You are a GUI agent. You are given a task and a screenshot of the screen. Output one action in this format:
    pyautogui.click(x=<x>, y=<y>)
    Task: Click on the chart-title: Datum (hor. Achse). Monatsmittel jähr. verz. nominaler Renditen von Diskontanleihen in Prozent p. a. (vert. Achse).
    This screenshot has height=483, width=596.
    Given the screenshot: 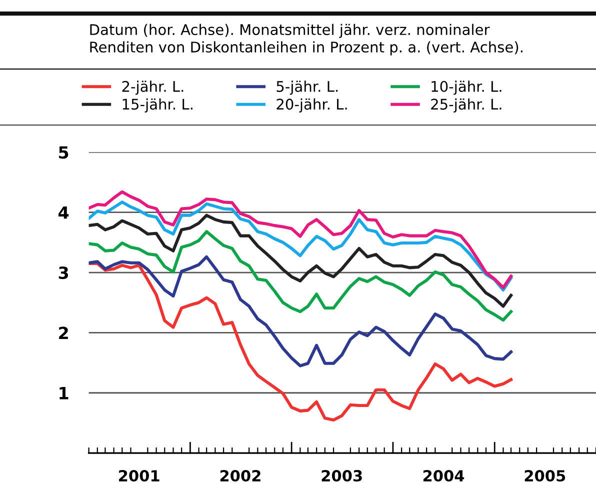 What is the action you would take?
    pyautogui.click(x=306, y=40)
    